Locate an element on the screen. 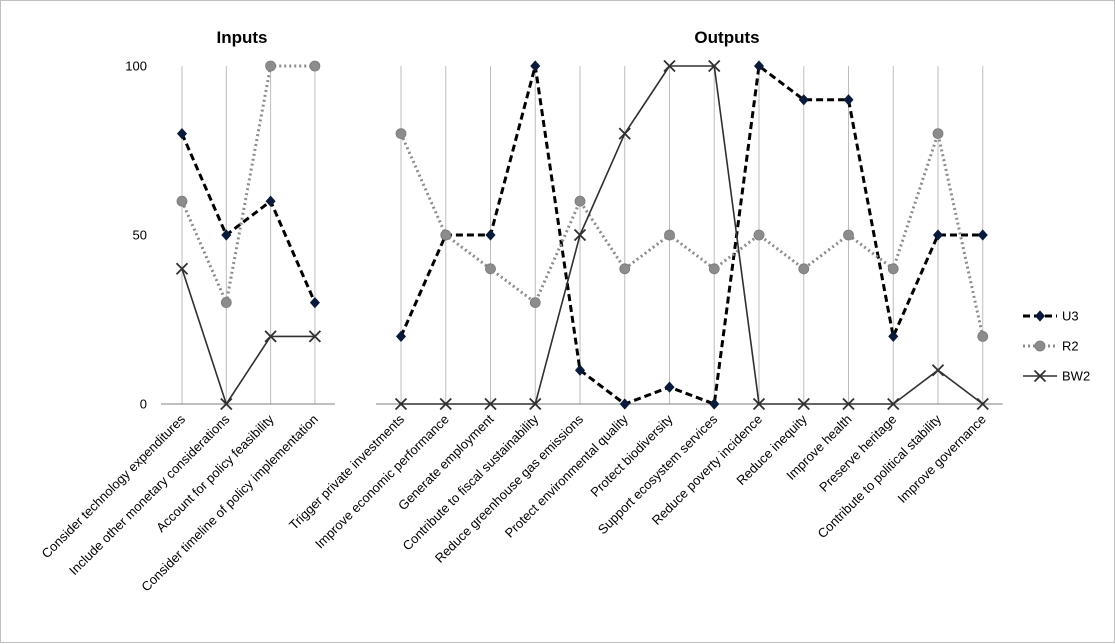 The height and width of the screenshot is (644, 1115). panel-title: Outputs is located at coordinates (726, 37).